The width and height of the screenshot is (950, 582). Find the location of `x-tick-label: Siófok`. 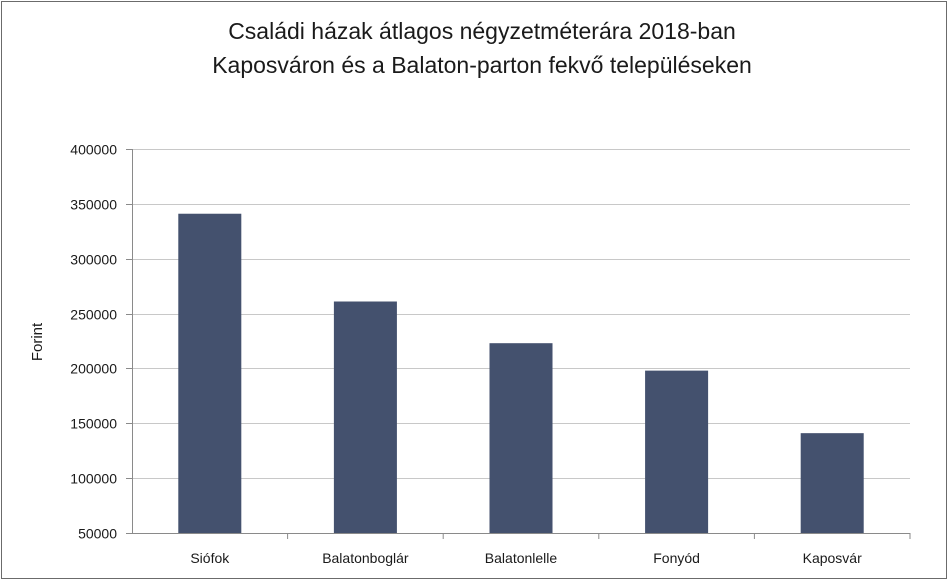

x-tick-label: Siófok is located at coordinates (210, 558).